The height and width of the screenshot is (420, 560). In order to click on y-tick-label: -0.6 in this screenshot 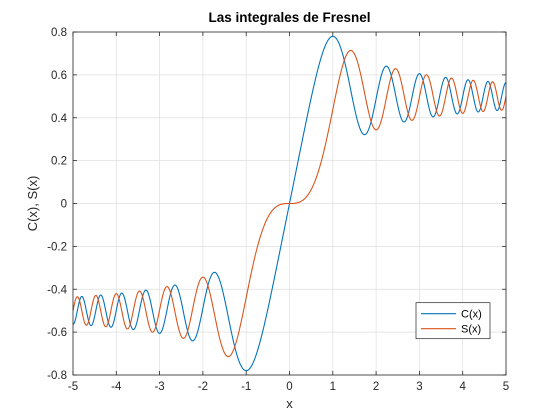, I will do `click(57, 333)`.